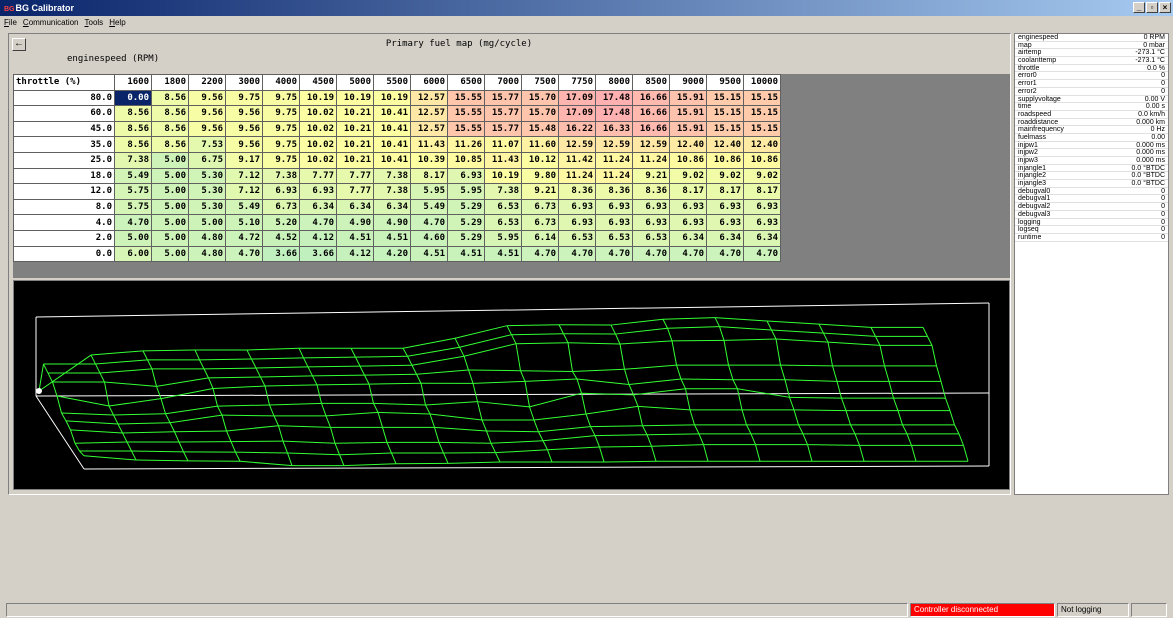 The height and width of the screenshot is (618, 1173). Describe the element at coordinates (1152, 7) in the screenshot. I see `restore-button: ▫` at that location.